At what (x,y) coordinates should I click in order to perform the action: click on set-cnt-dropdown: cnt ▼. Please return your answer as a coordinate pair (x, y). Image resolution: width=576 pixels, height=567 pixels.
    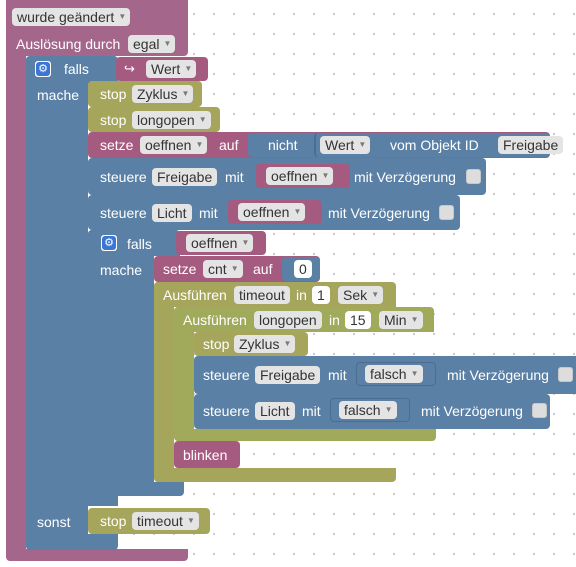
    Looking at the image, I should click on (223, 269).